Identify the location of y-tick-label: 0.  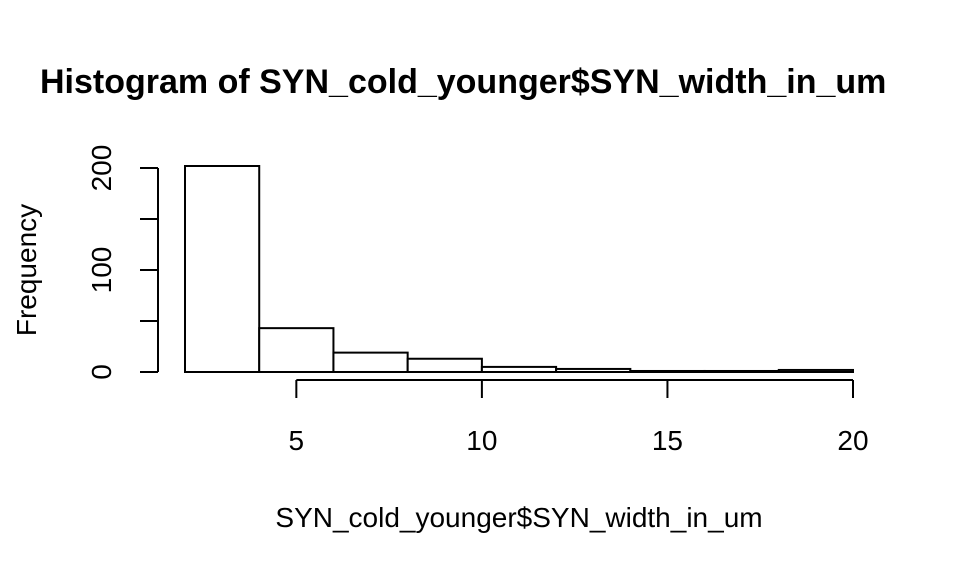
(101, 372).